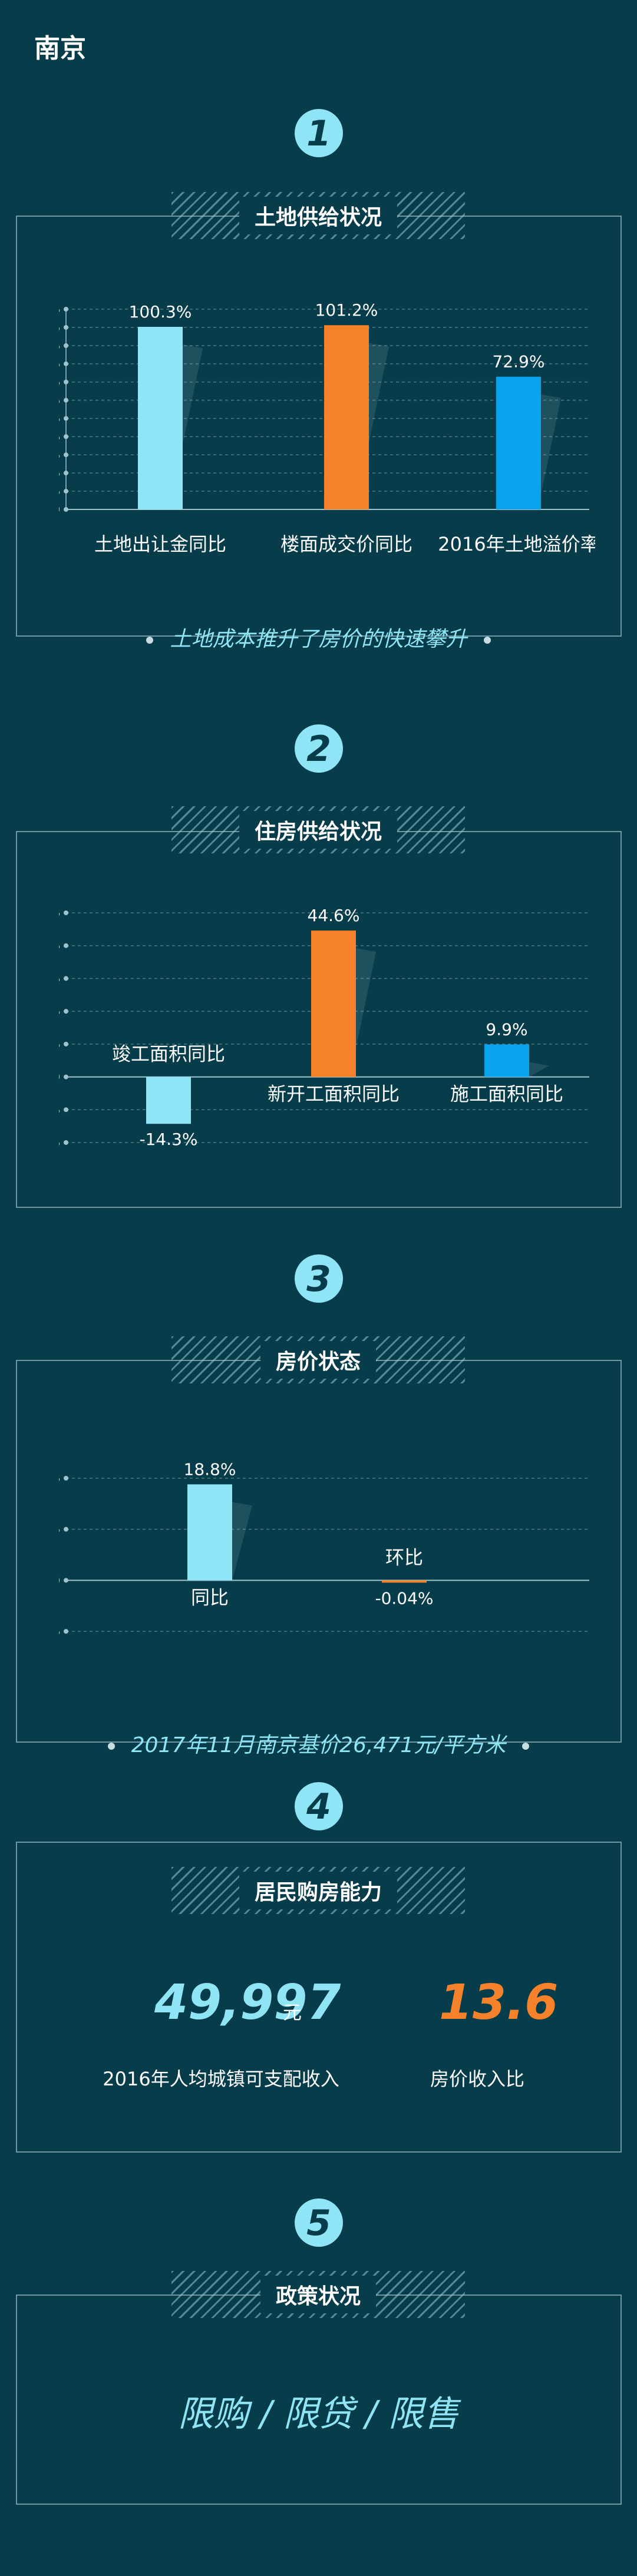 This screenshot has width=637, height=2576. Describe the element at coordinates (160, 312) in the screenshot. I see `data-label: 100.3%` at that location.